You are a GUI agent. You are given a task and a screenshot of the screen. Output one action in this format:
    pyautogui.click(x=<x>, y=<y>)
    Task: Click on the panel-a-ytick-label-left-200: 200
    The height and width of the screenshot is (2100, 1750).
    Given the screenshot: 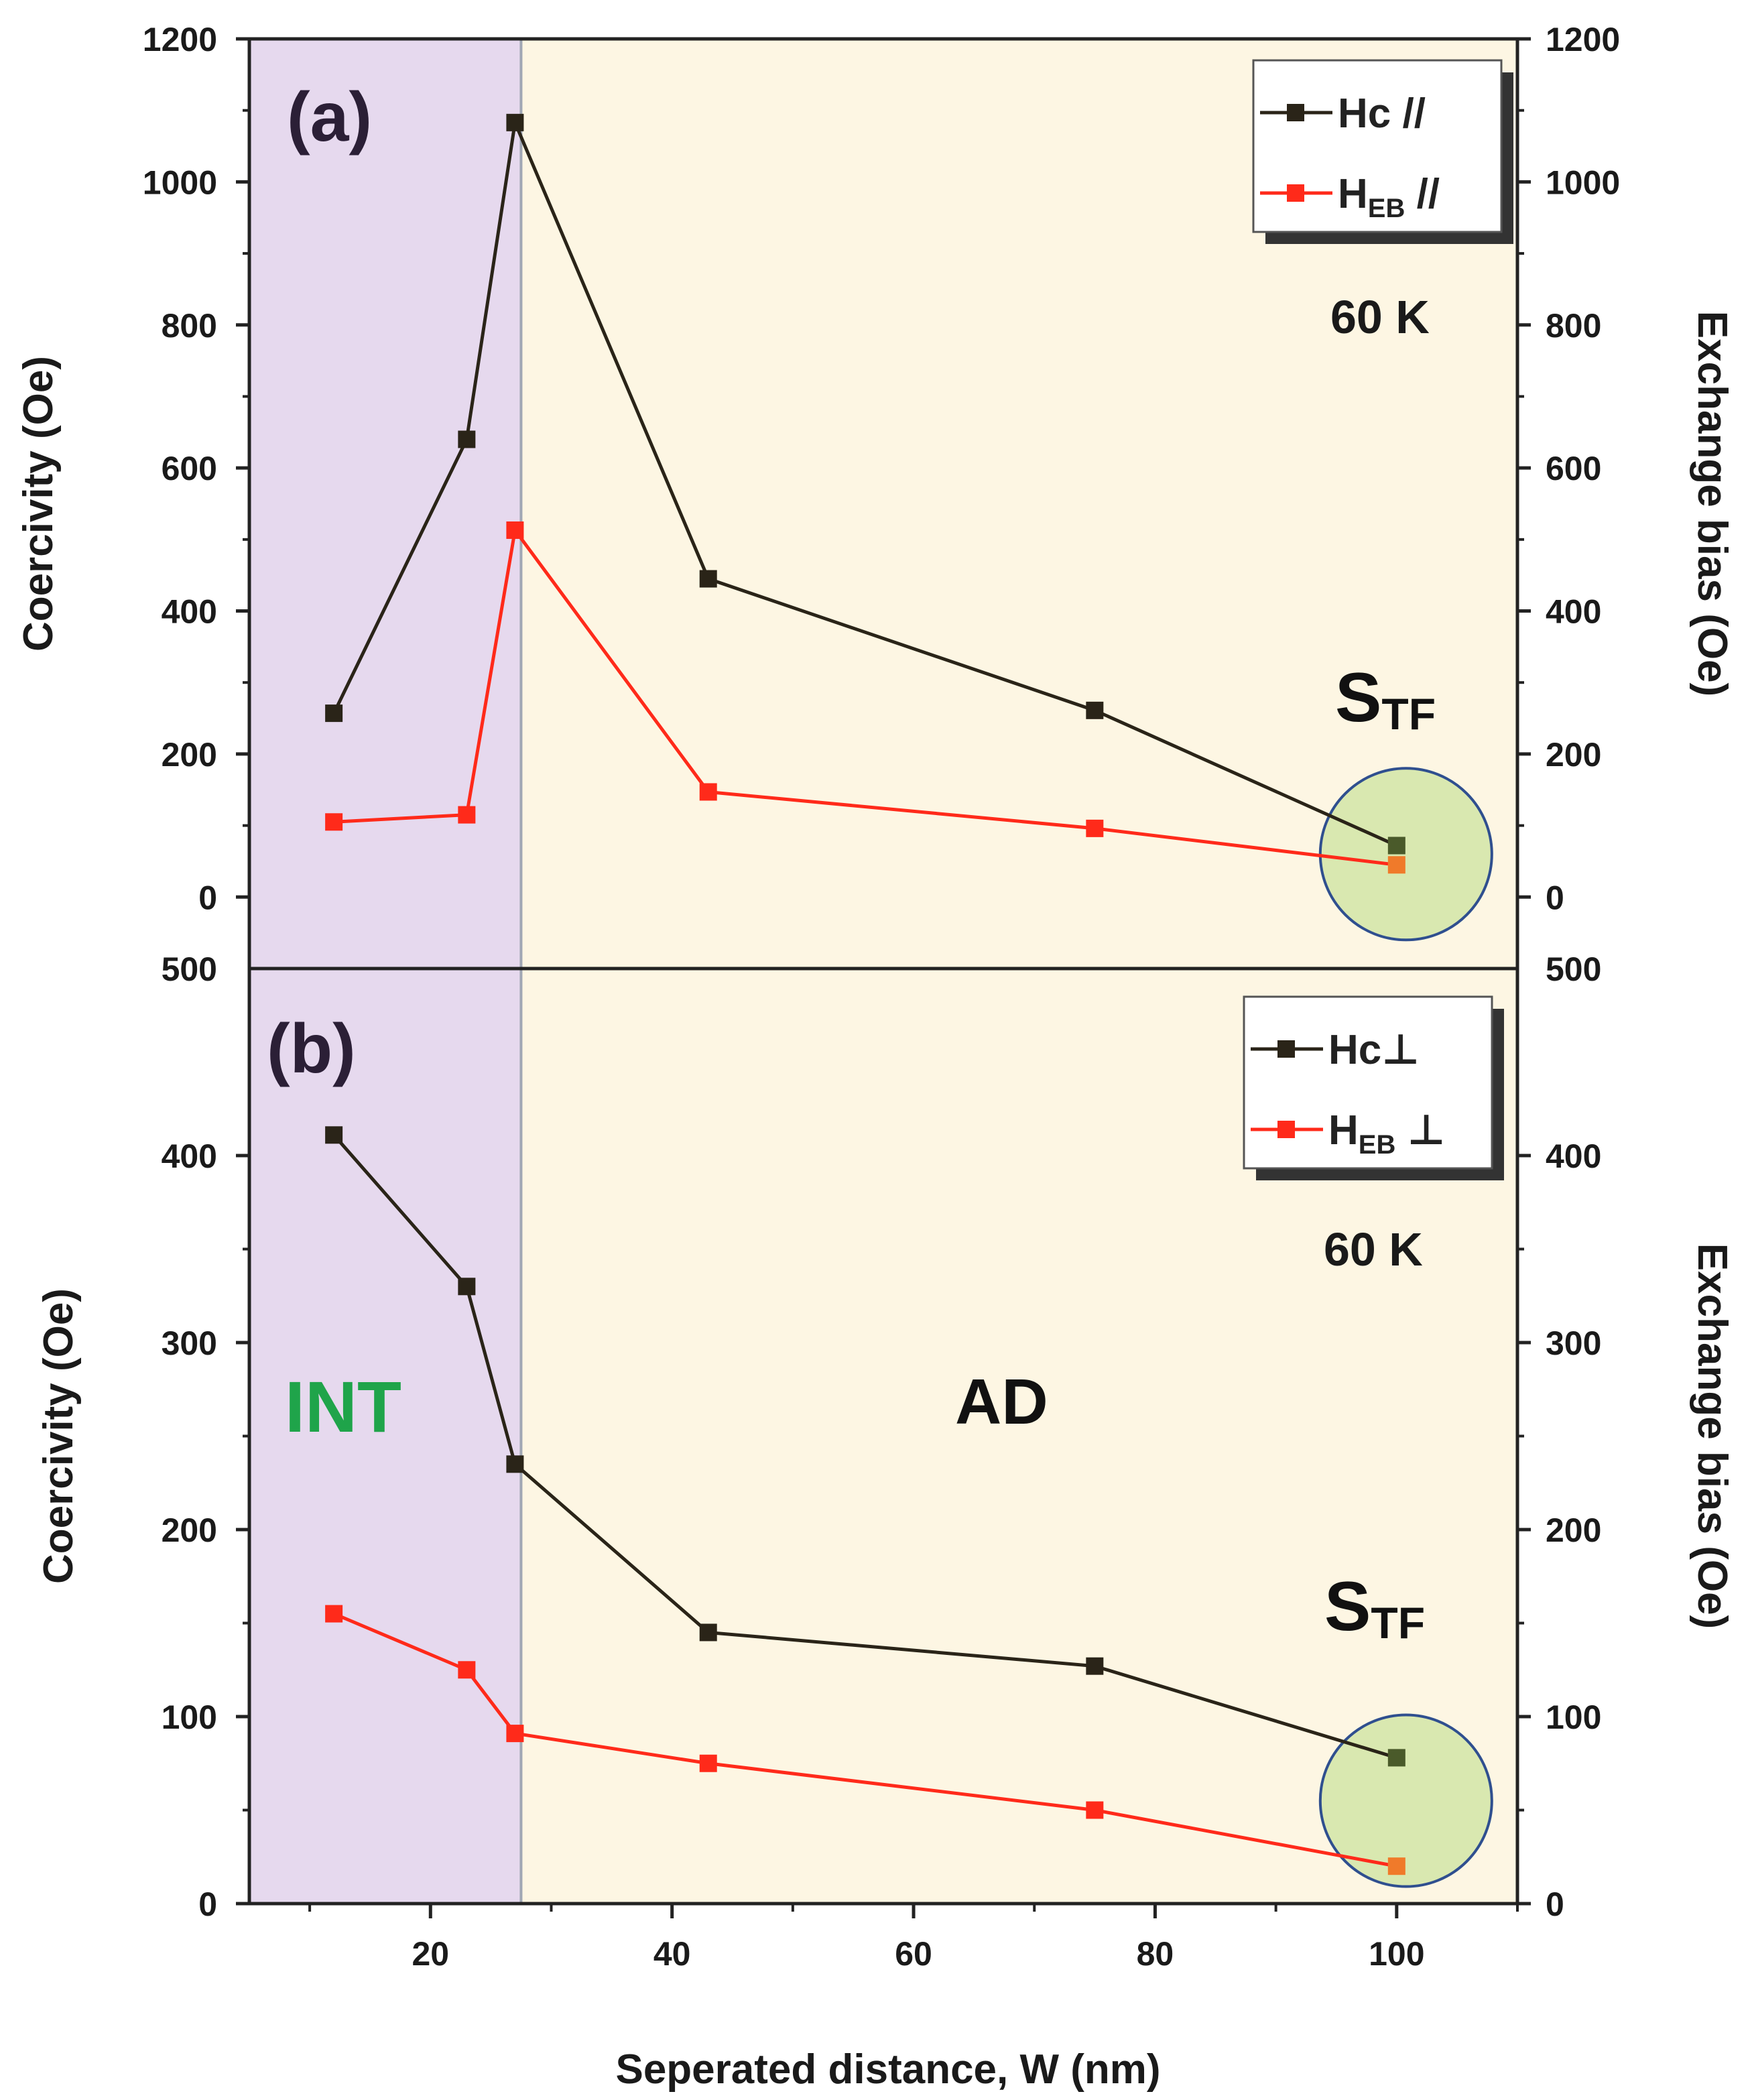 What is the action you would take?
    pyautogui.click(x=189, y=755)
    